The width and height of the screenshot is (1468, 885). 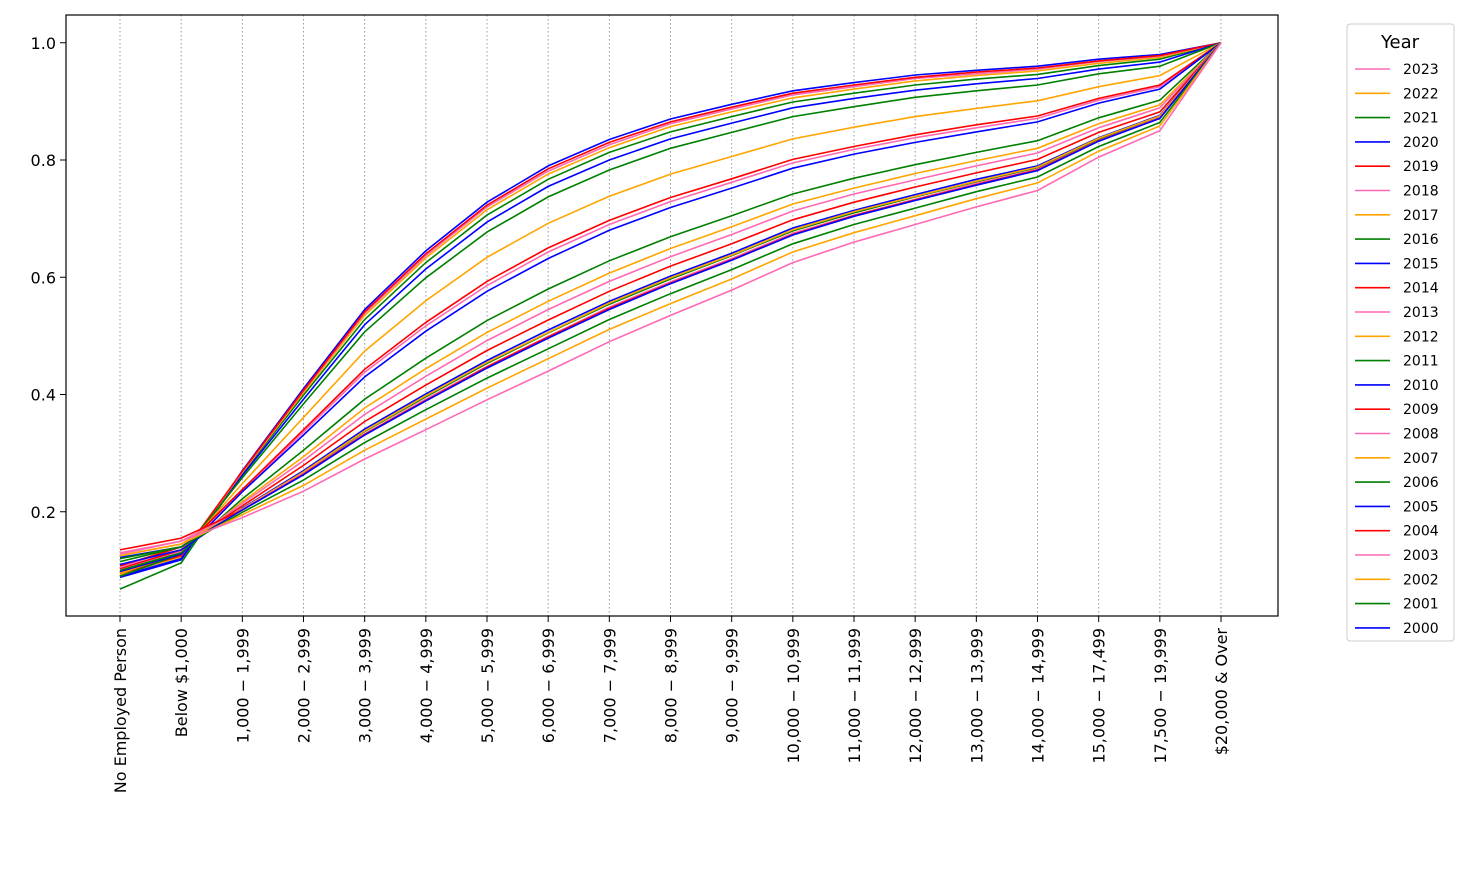 I want to click on legend-label: 2004, so click(x=1421, y=532).